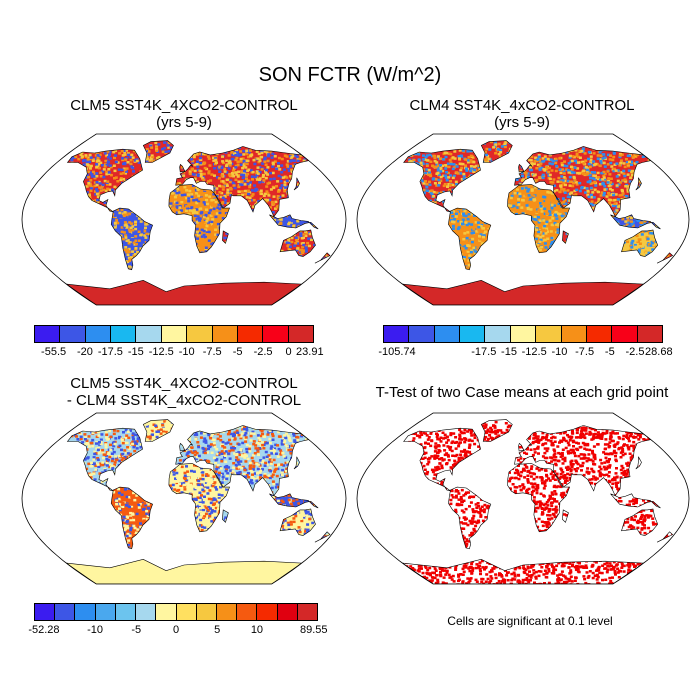 The height and width of the screenshot is (700, 700). I want to click on panel2-title-line2: (yrs 5-9), so click(522, 122).